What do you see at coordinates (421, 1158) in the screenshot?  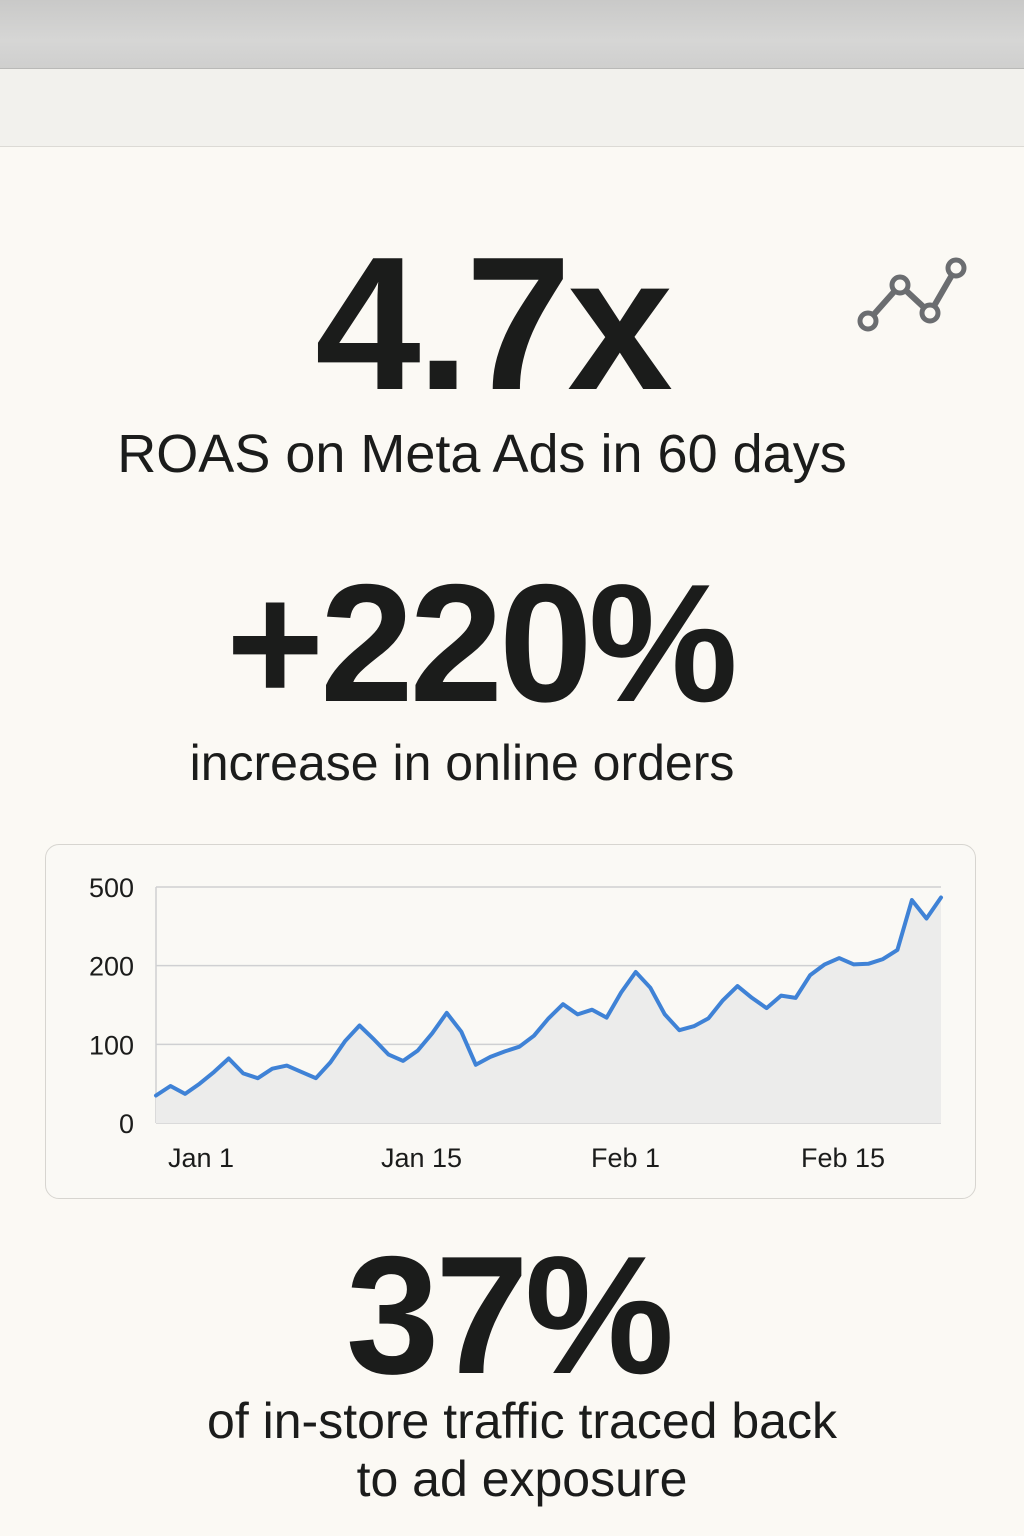 I see `x-tick-label: Jan 15` at bounding box center [421, 1158].